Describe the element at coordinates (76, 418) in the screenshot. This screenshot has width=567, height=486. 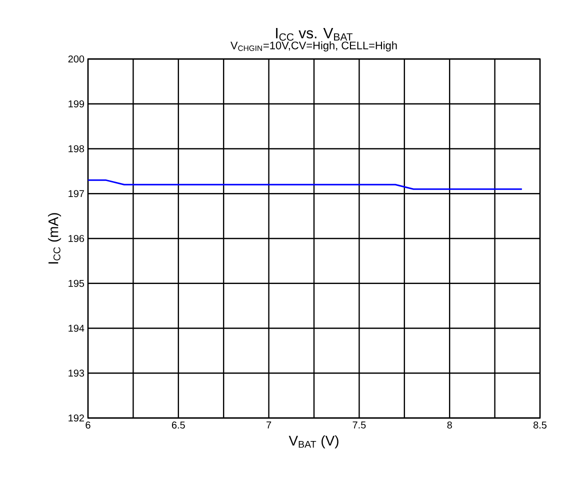
I see `y-tick-label: 192` at that location.